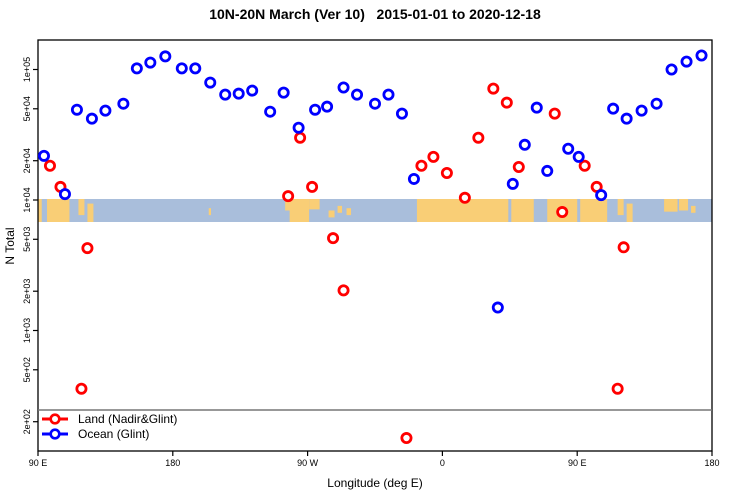 Image resolution: width=750 pixels, height=500 pixels. What do you see at coordinates (27, 69) in the screenshot?
I see `y-tick-label: 1e+05` at bounding box center [27, 69].